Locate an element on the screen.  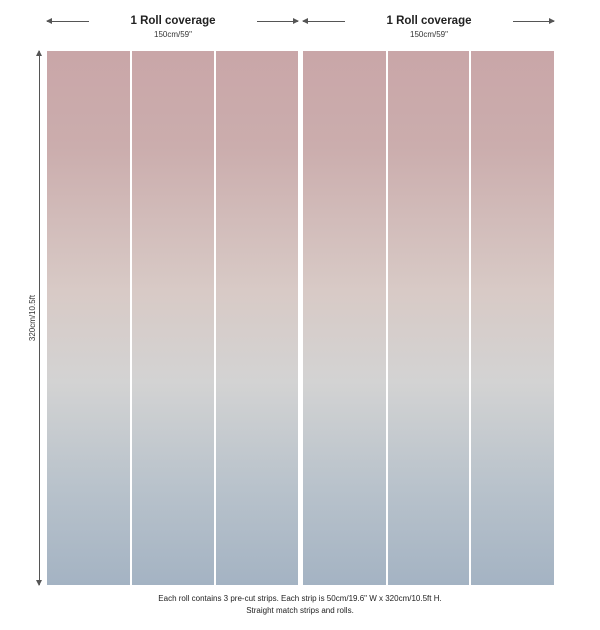
height-label: 320cm/10.5ft is located at coordinates (33, 318).